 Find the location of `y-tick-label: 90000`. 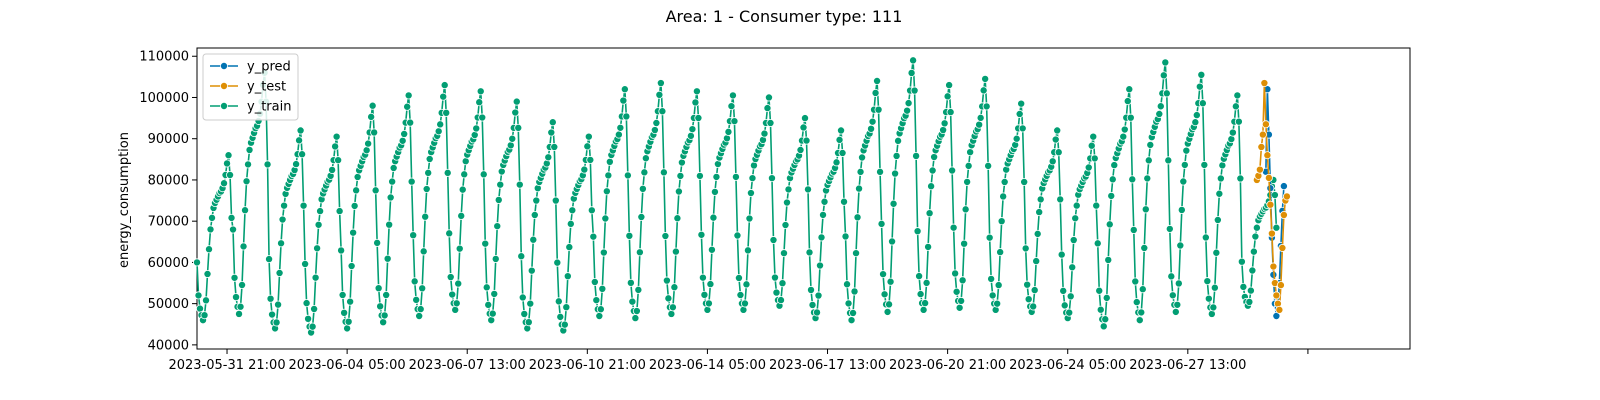

y-tick-label: 90000 is located at coordinates (168, 139).